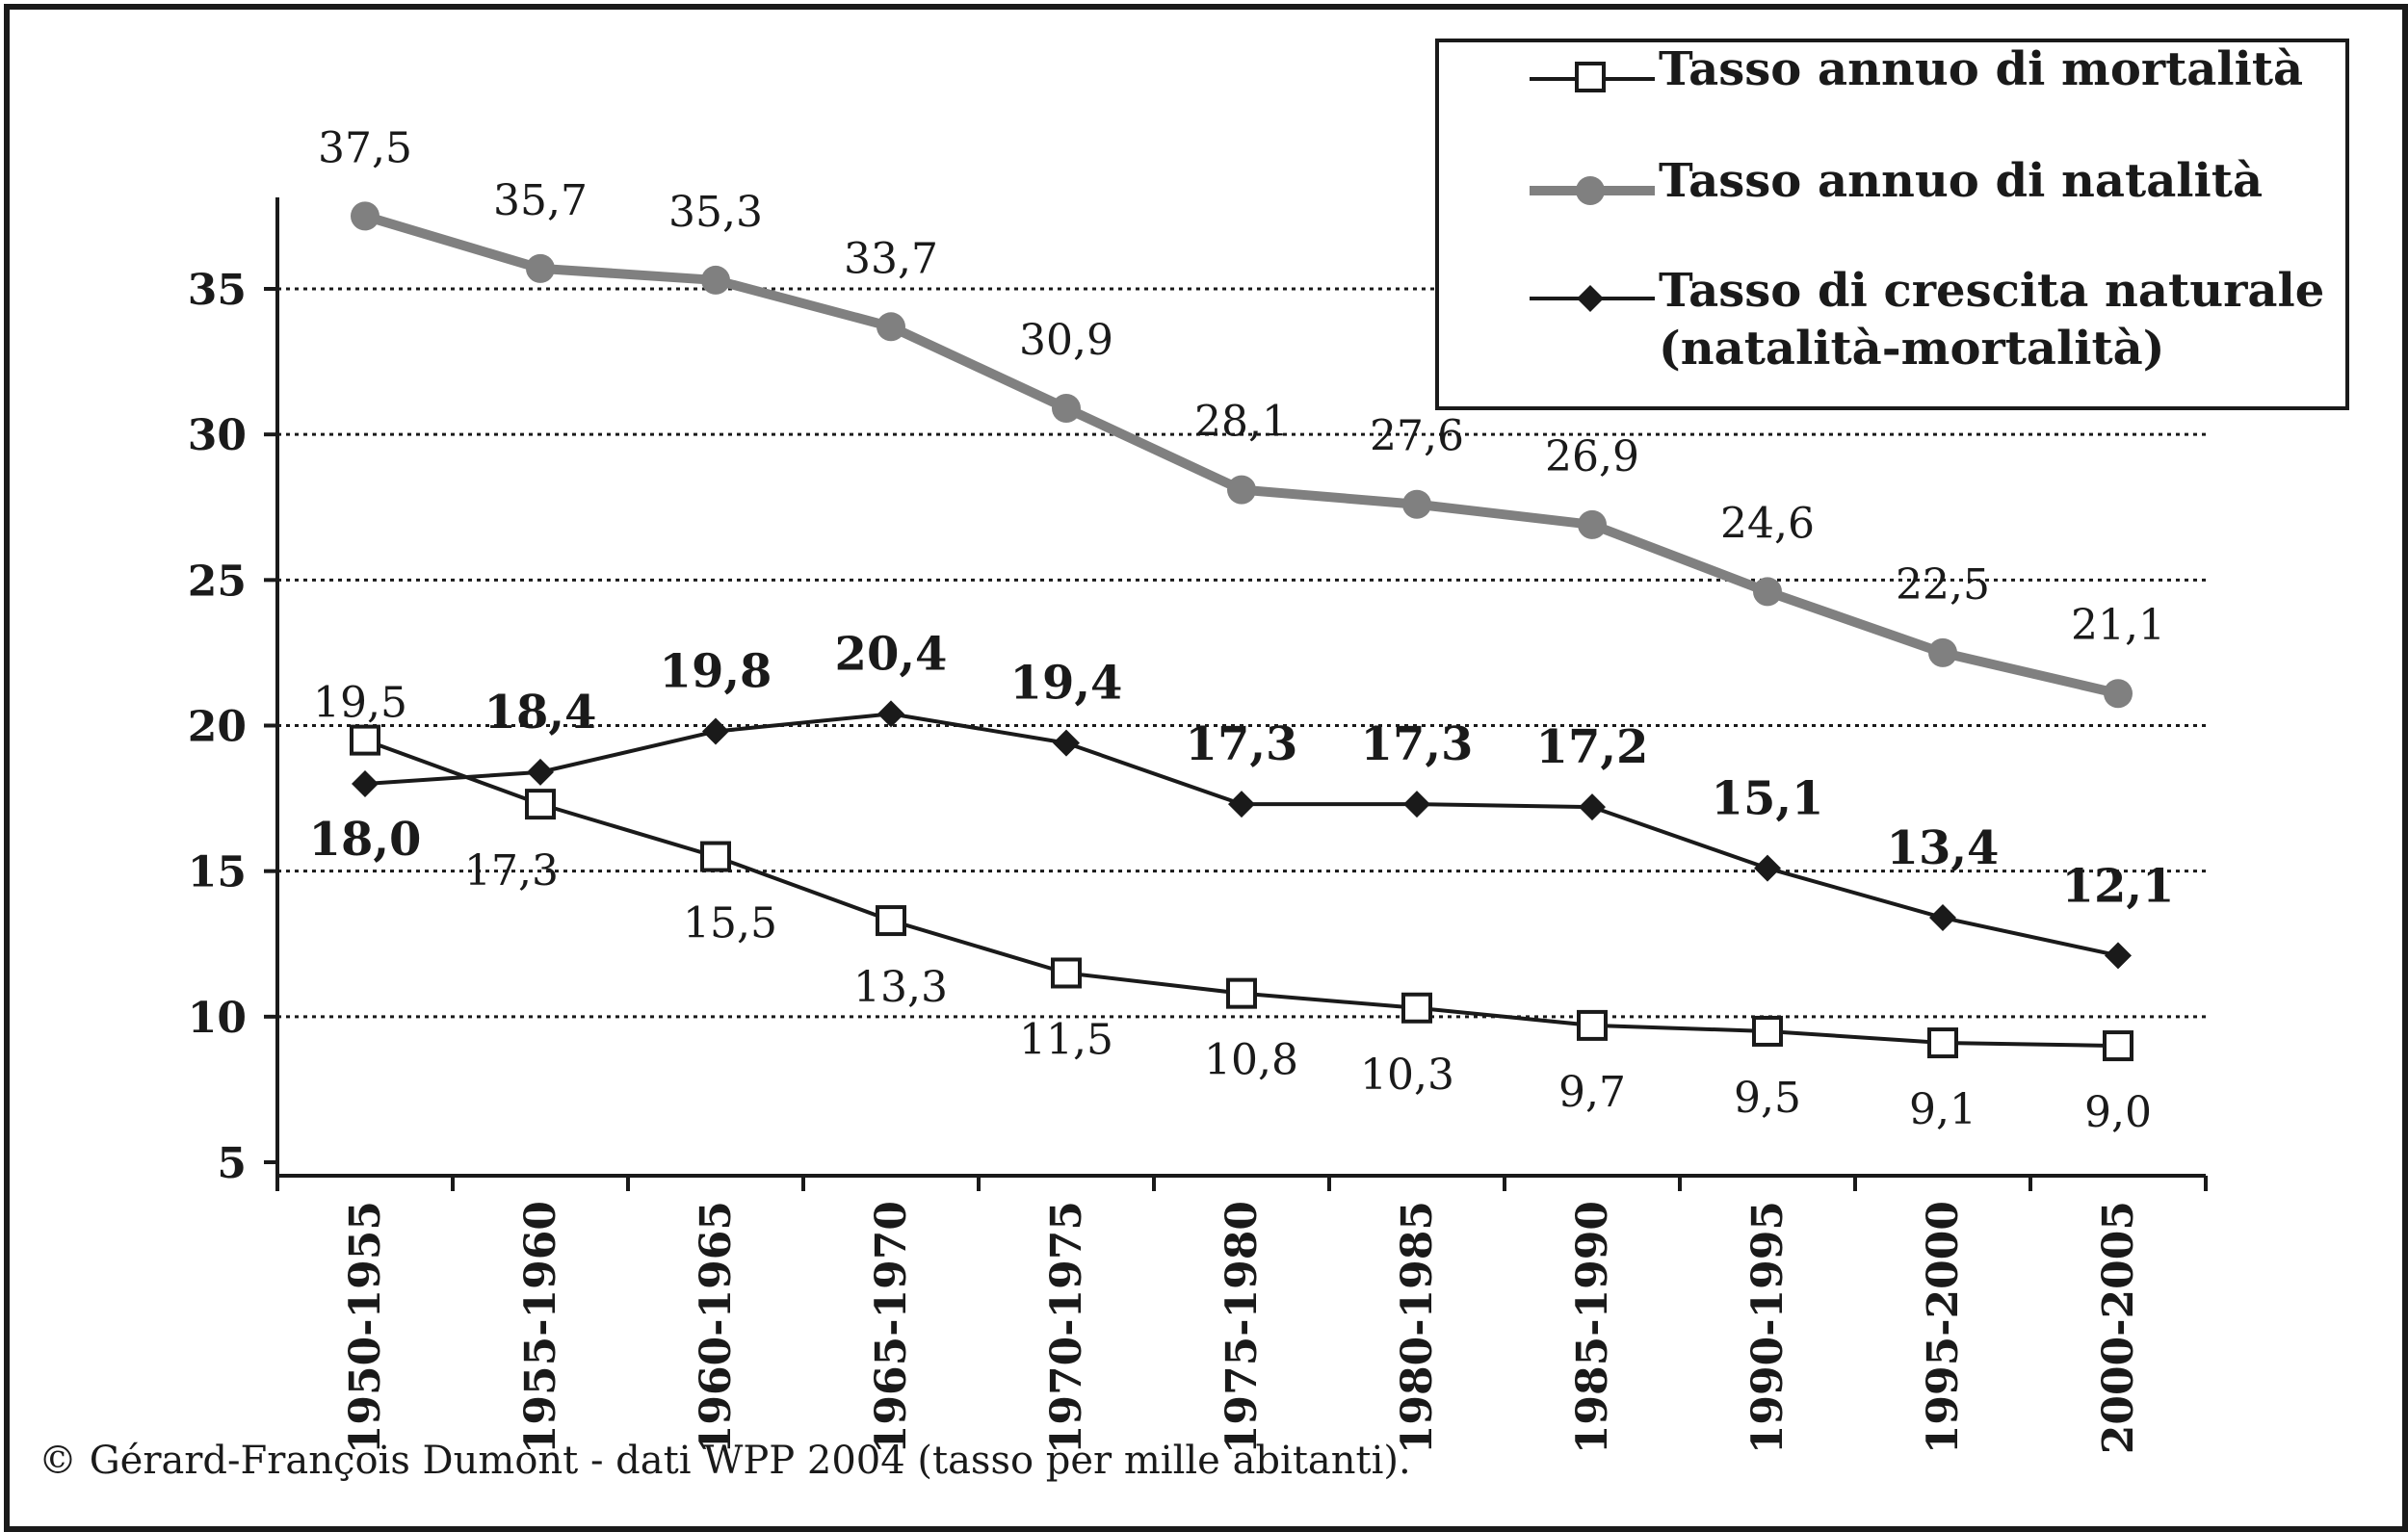  I want to click on y-tick-label: 5, so click(232, 1163).